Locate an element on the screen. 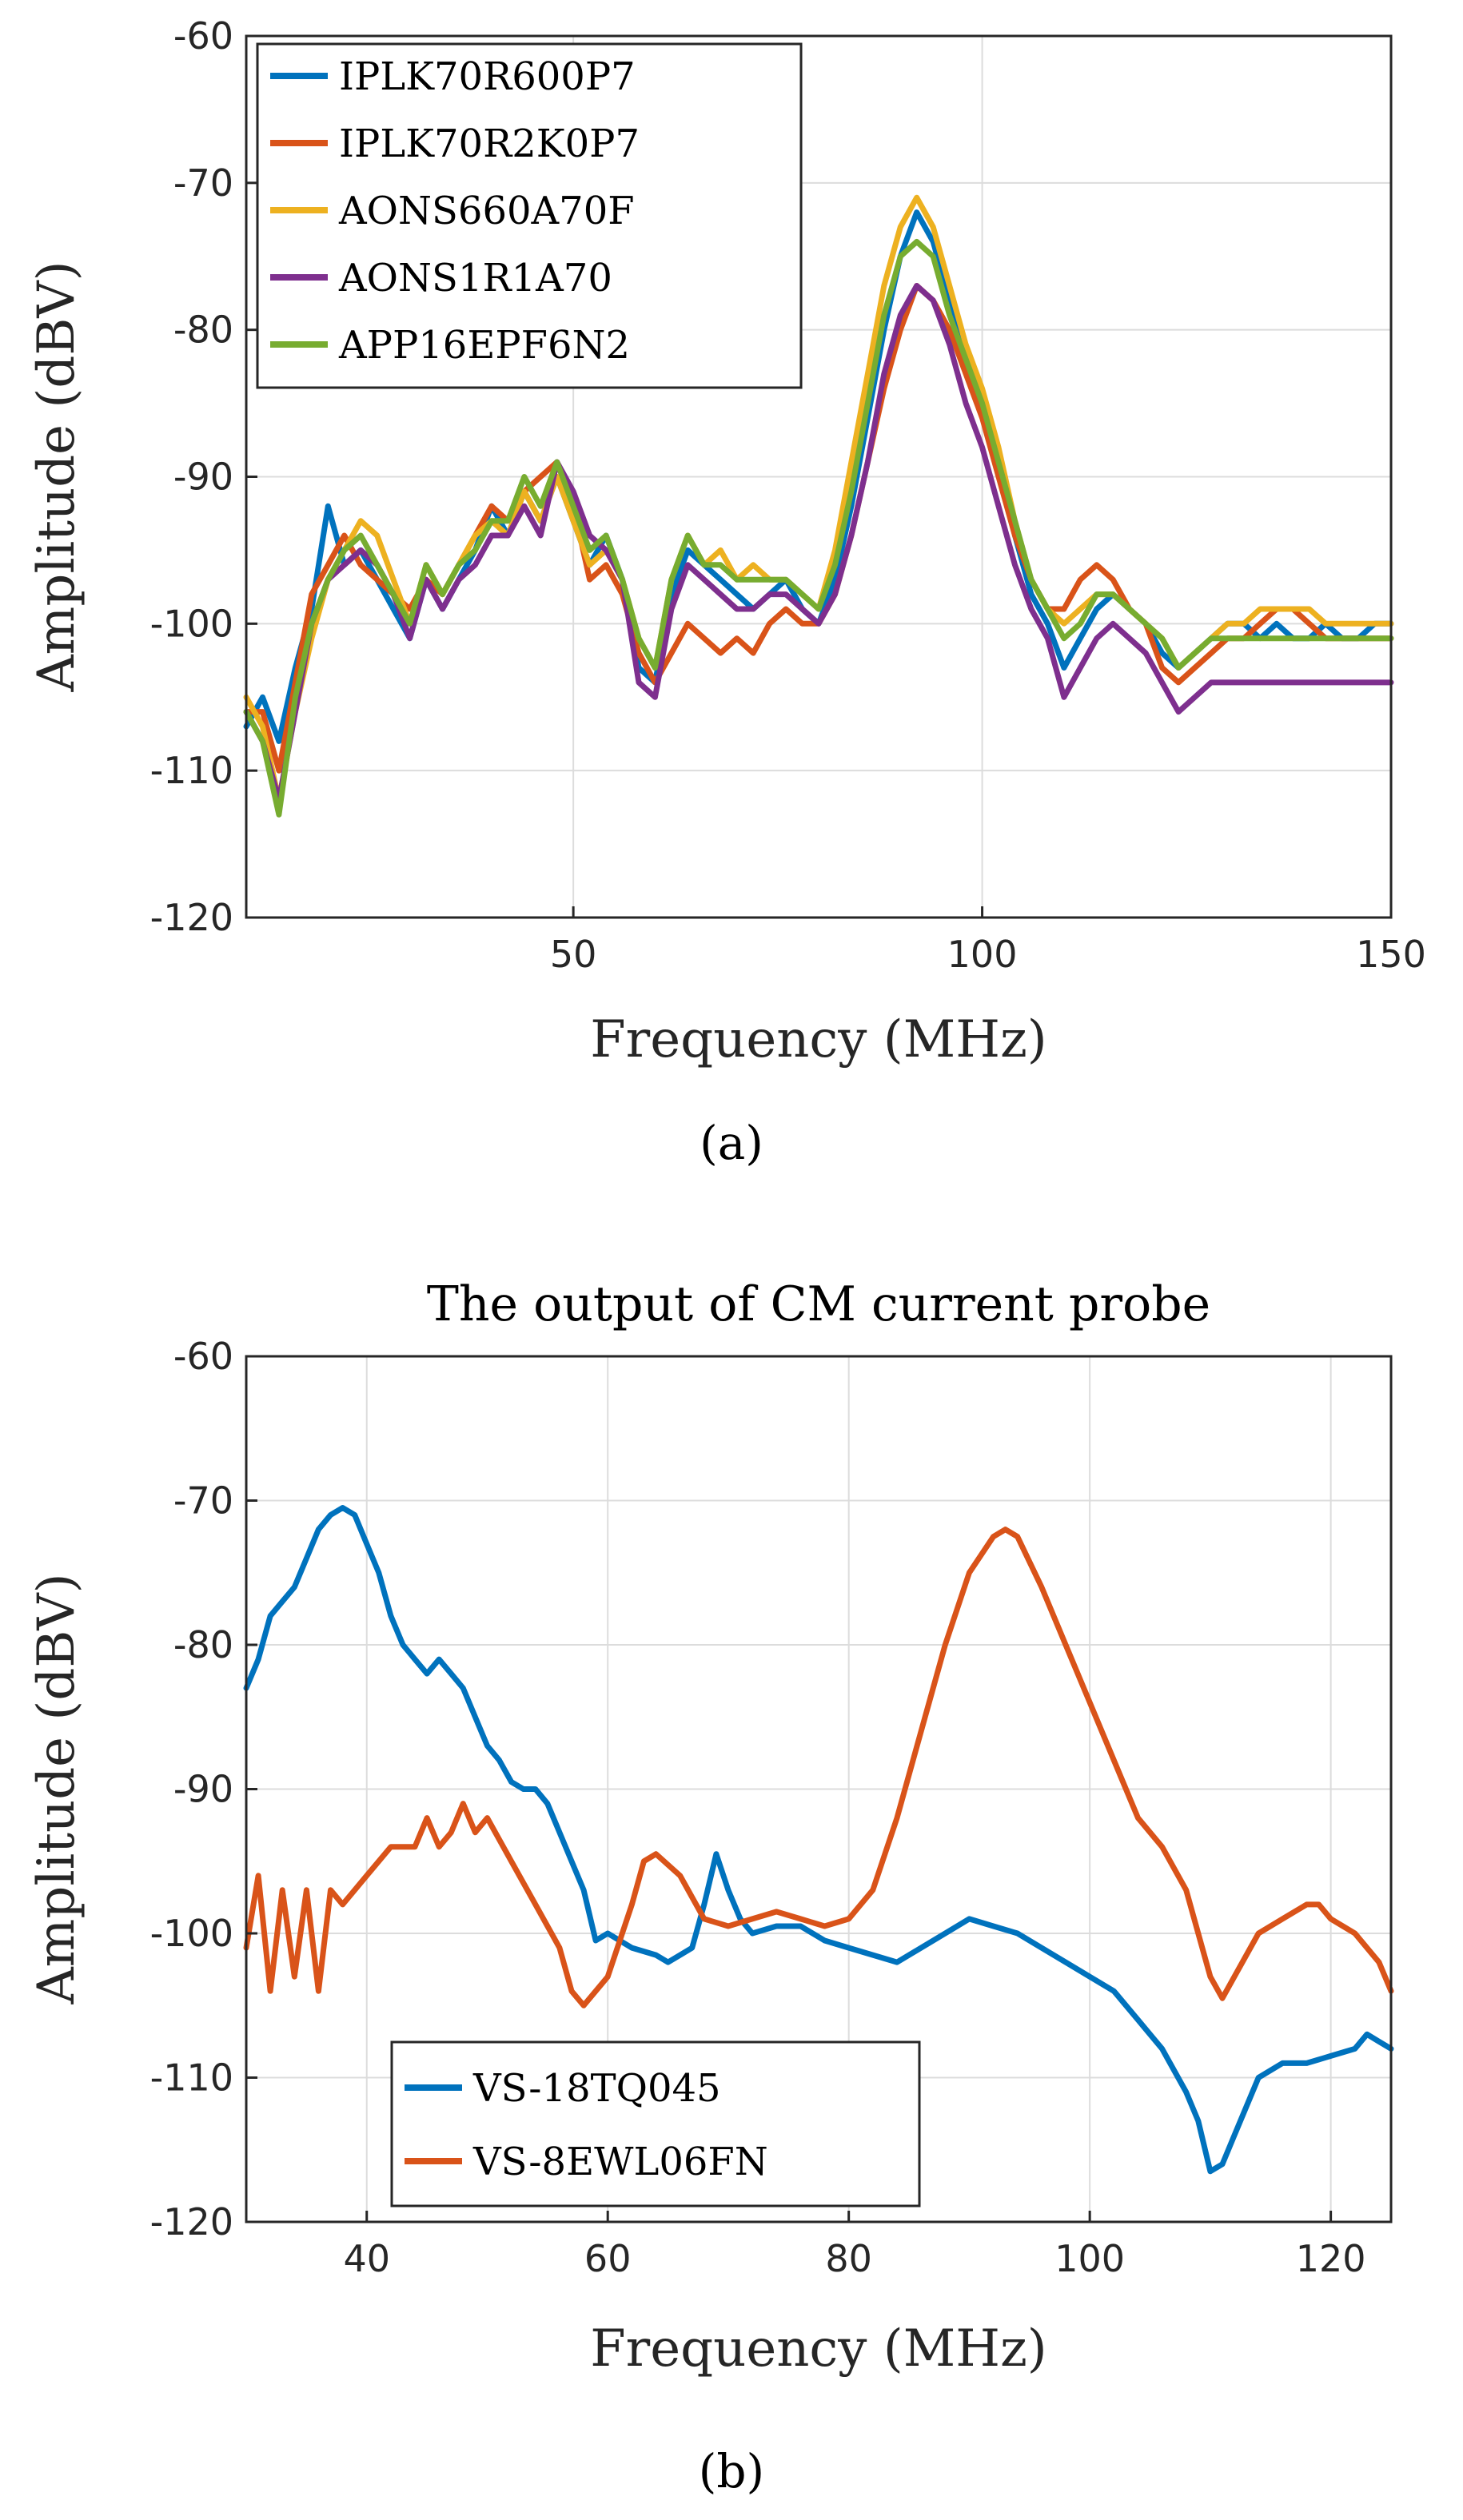  x-tick-label: 120 is located at coordinates (1331, 2258).